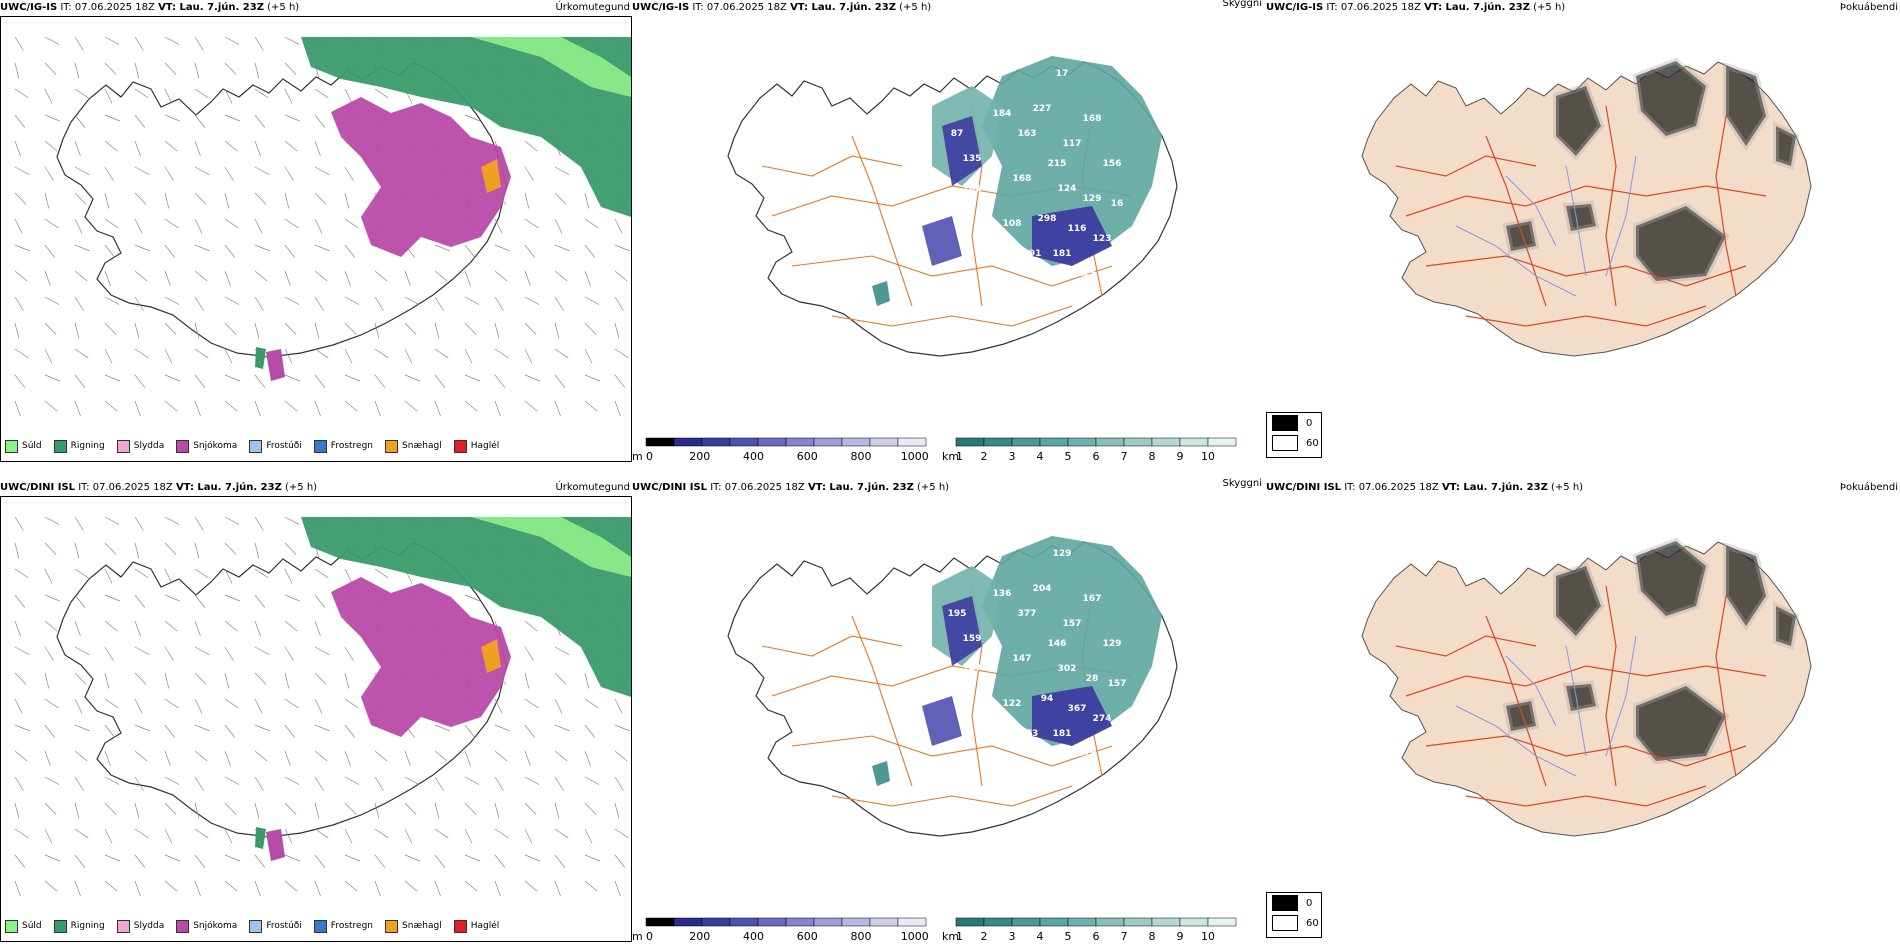 This screenshot has width=1900, height=950. Describe the element at coordinates (1012, 704) in the screenshot. I see `cloud-base-label: 122` at that location.